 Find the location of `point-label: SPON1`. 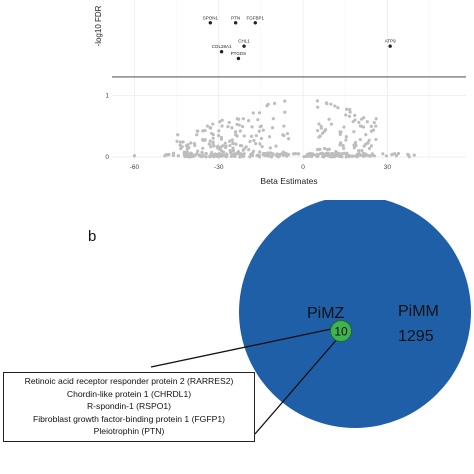

point-label: SPON1 is located at coordinates (211, 17).